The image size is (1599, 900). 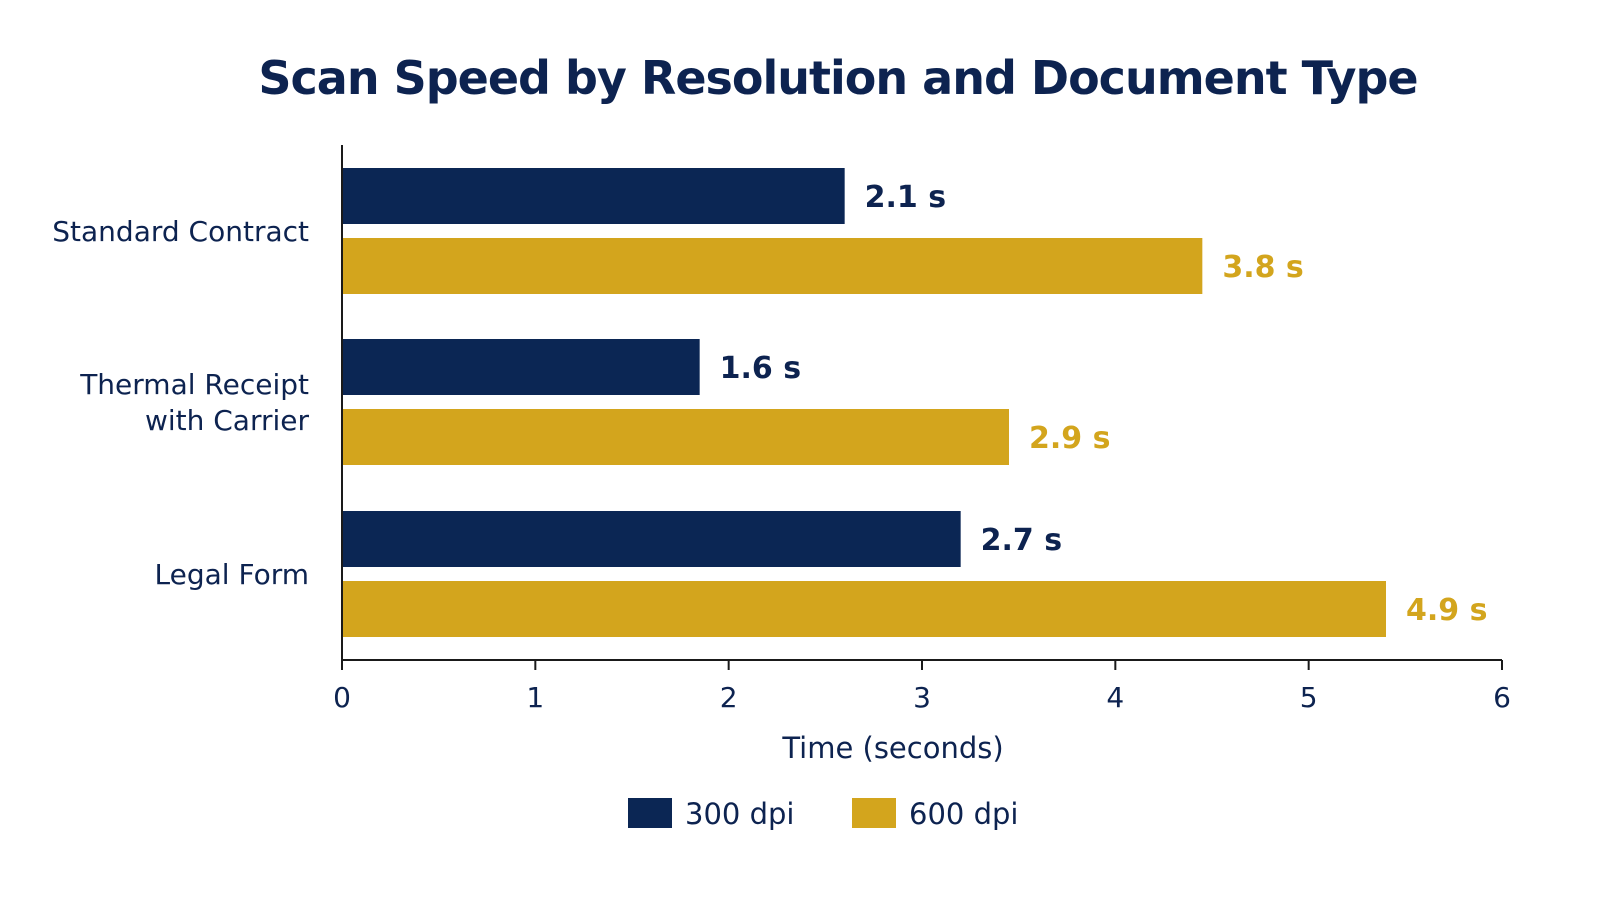 What do you see at coordinates (963, 814) in the screenshot?
I see `legend-label-600-dpi: 600 dpi` at bounding box center [963, 814].